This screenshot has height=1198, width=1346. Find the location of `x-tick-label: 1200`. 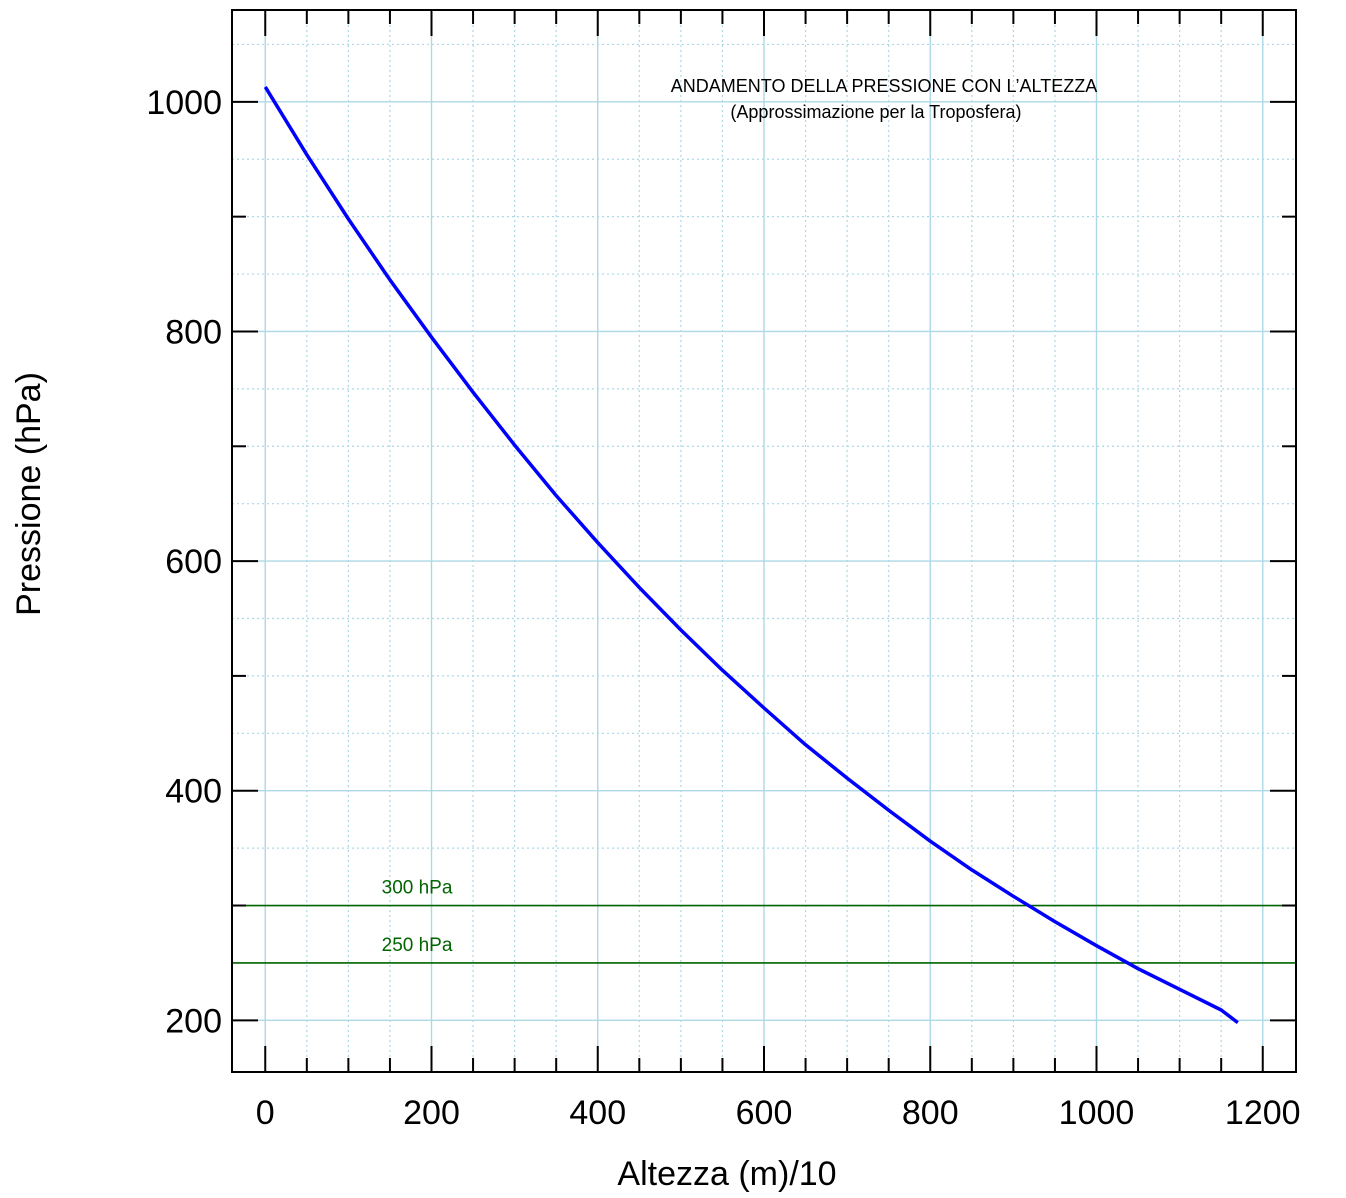

x-tick-label: 1200 is located at coordinates (1263, 1113).